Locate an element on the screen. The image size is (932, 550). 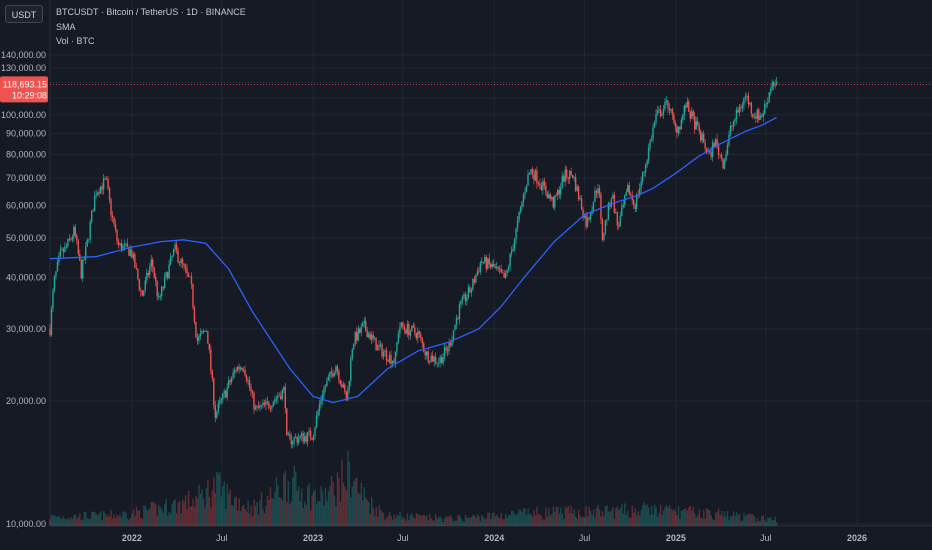
x-tick-label: 2025 is located at coordinates (676, 538).